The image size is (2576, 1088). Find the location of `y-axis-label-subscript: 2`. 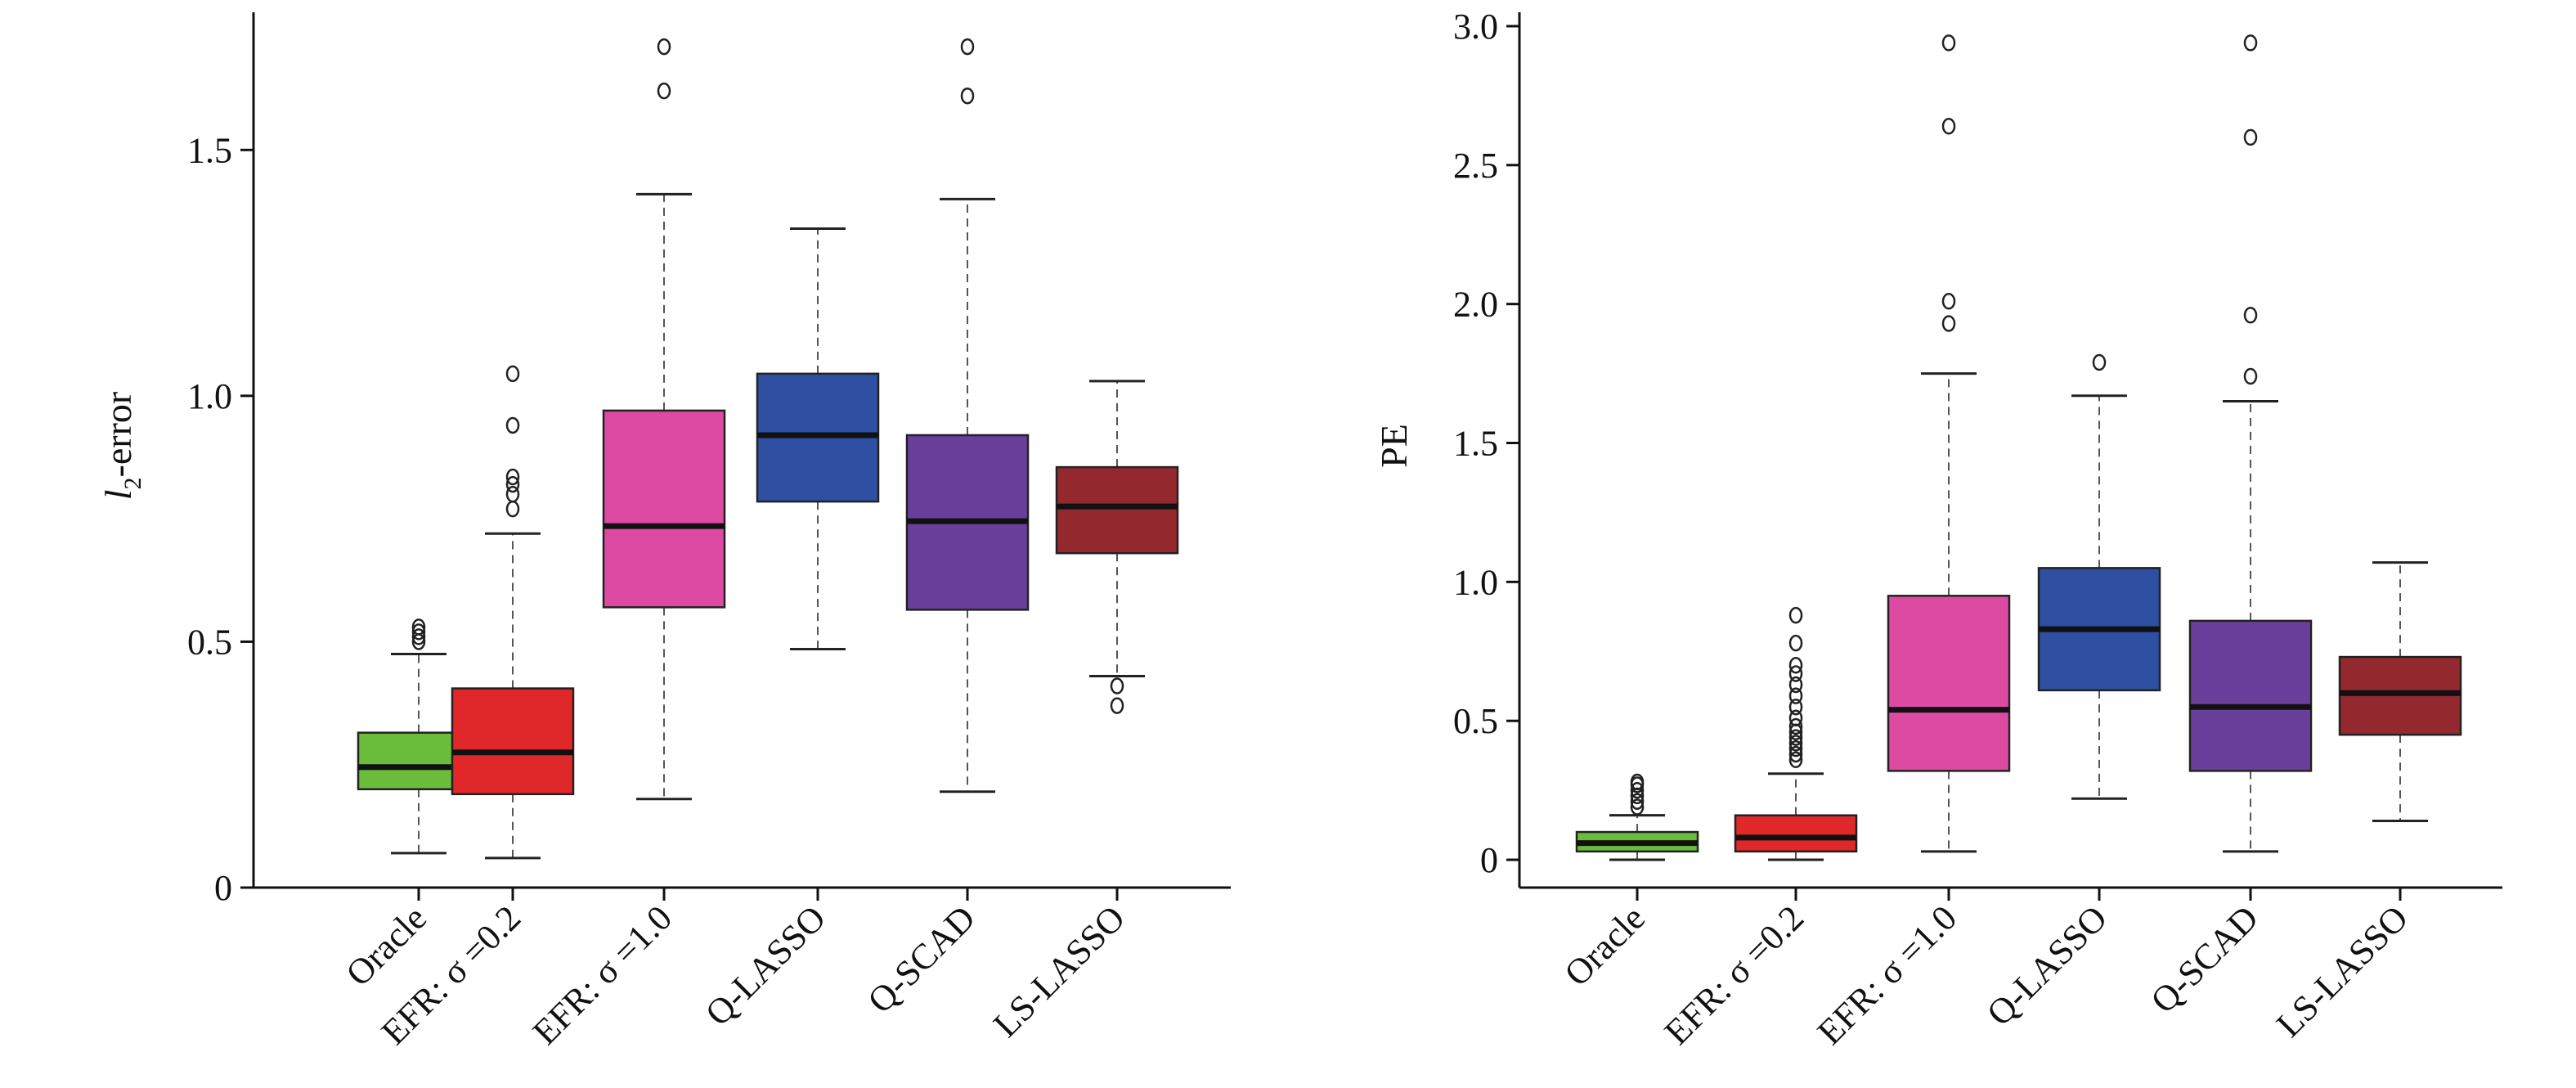

y-axis-label-subscript: 2 is located at coordinates (132, 483).